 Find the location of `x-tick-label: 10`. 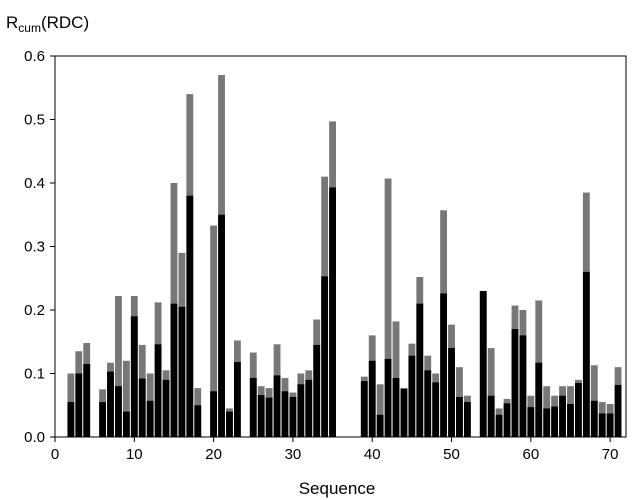

x-tick-label: 10 is located at coordinates (134, 454).